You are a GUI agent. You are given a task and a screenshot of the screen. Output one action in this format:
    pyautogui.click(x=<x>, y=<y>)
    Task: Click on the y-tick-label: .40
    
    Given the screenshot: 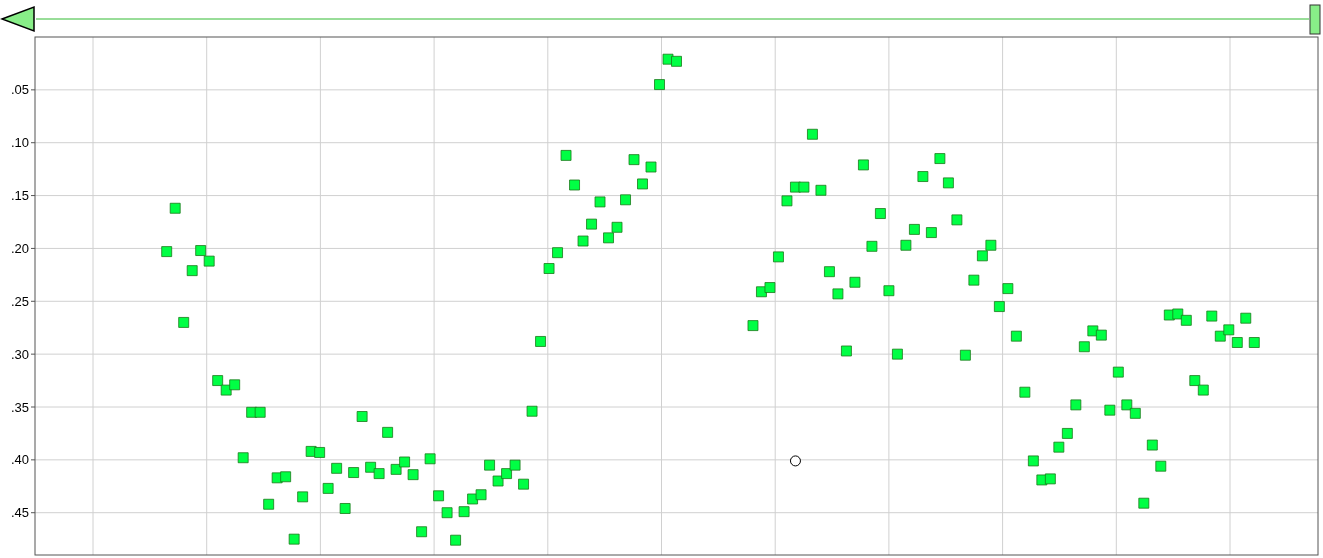 What is the action you would take?
    pyautogui.click(x=19, y=460)
    